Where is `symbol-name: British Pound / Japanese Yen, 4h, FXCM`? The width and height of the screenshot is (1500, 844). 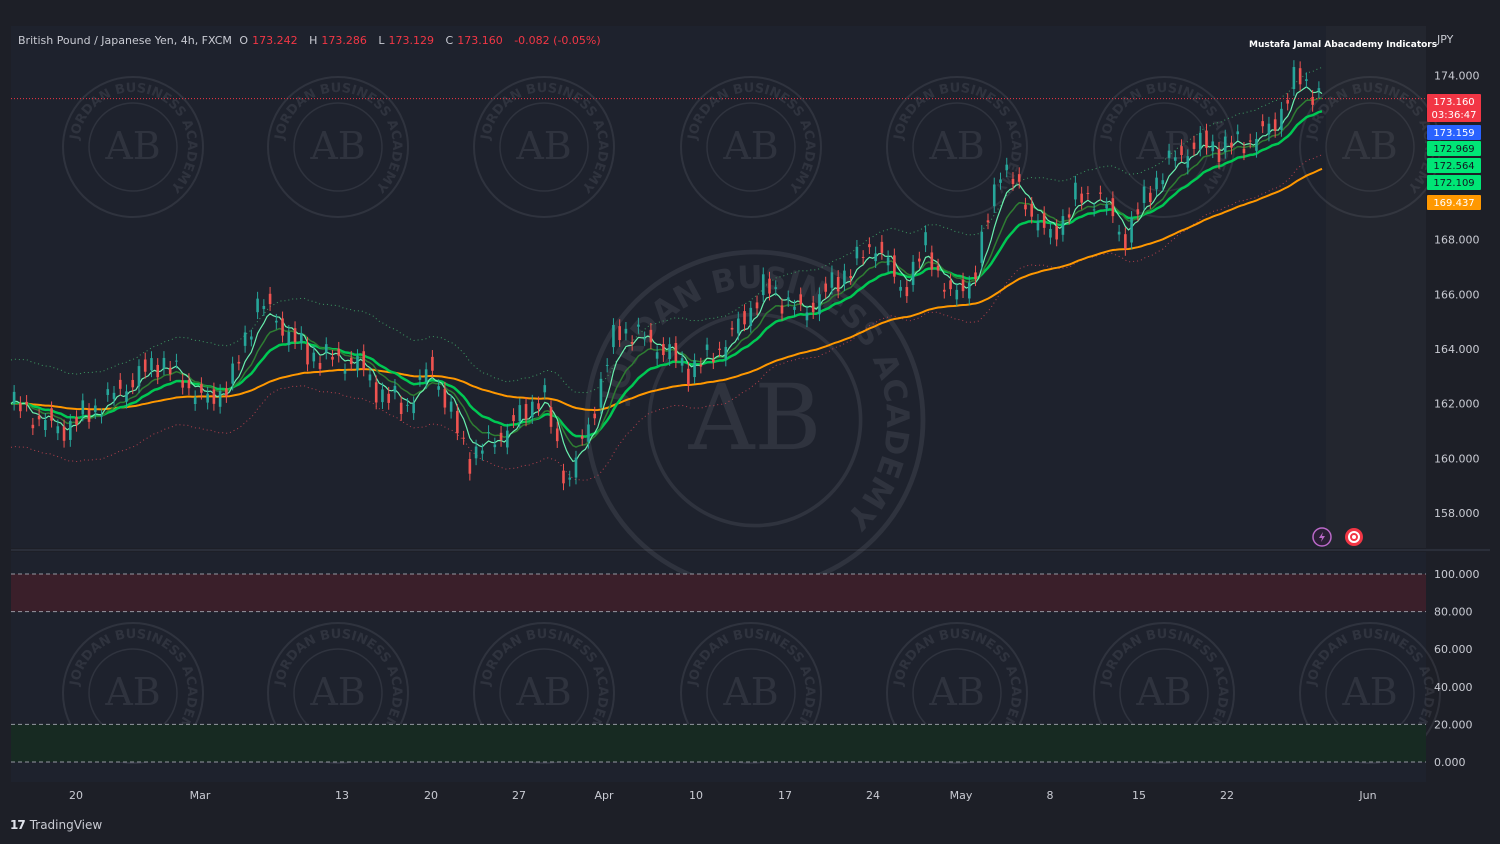 symbol-name: British Pound / Japanese Yen, 4h, FXCM is located at coordinates (125, 40).